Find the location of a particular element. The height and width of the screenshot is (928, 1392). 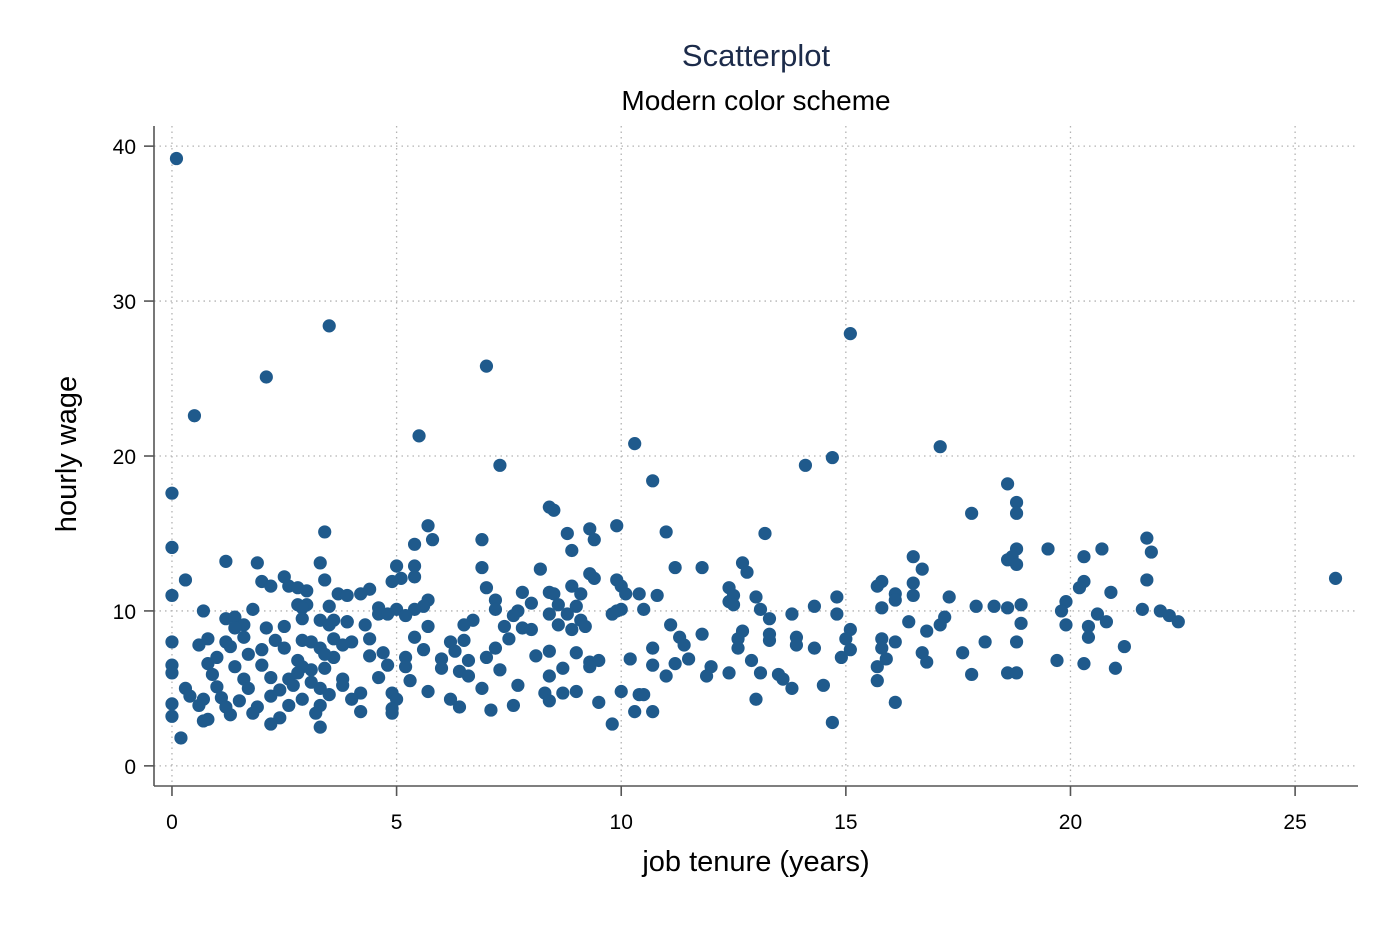

x-tick-label: 5 is located at coordinates (397, 822).